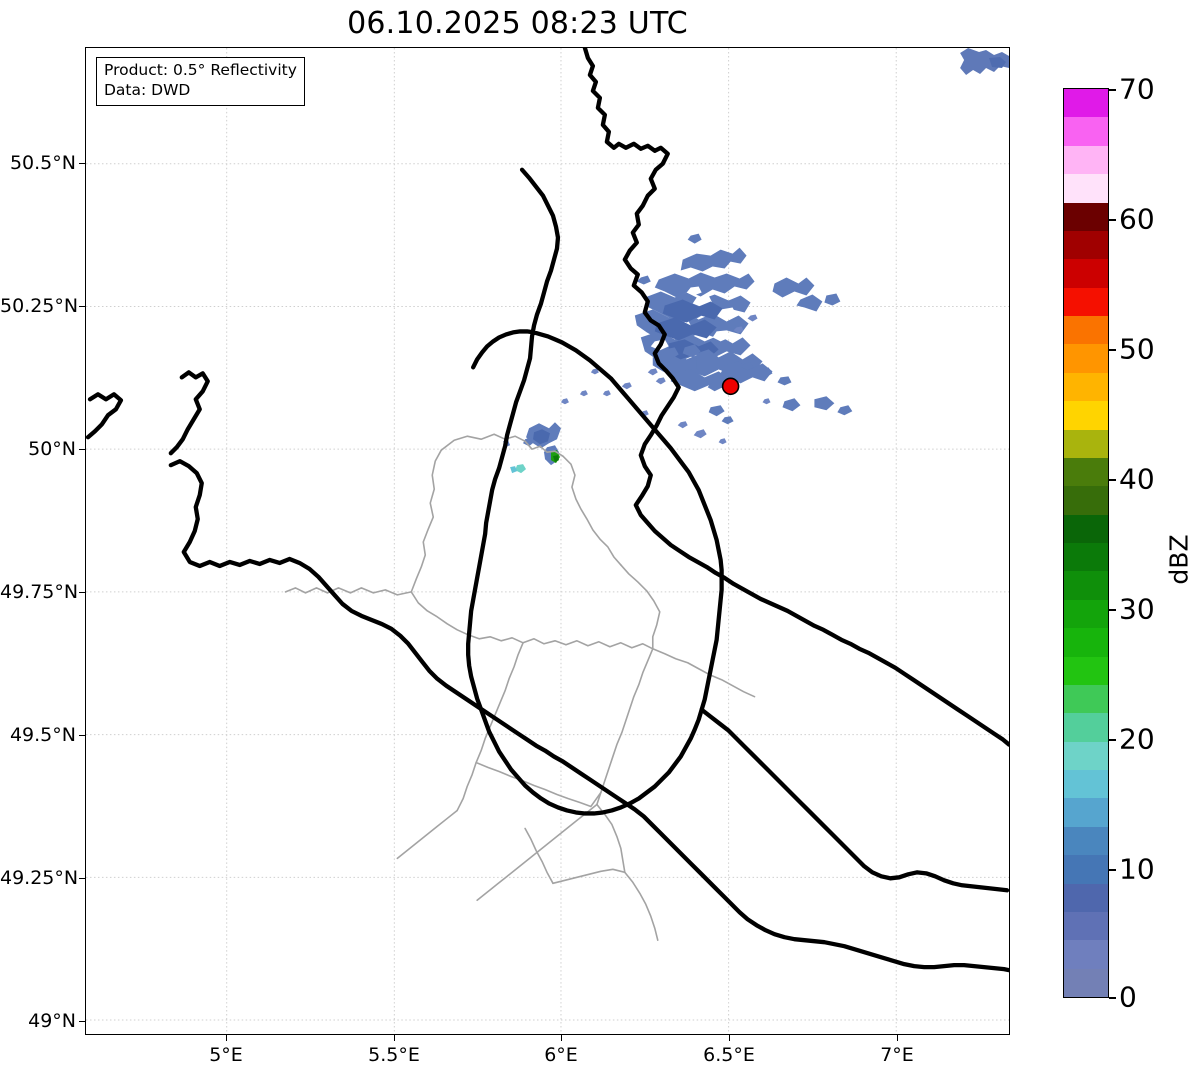 Image resolution: width=1202 pixels, height=1081 pixels. Describe the element at coordinates (226, 1055) in the screenshot. I see `x-tick-label-5e: 5°E` at that location.